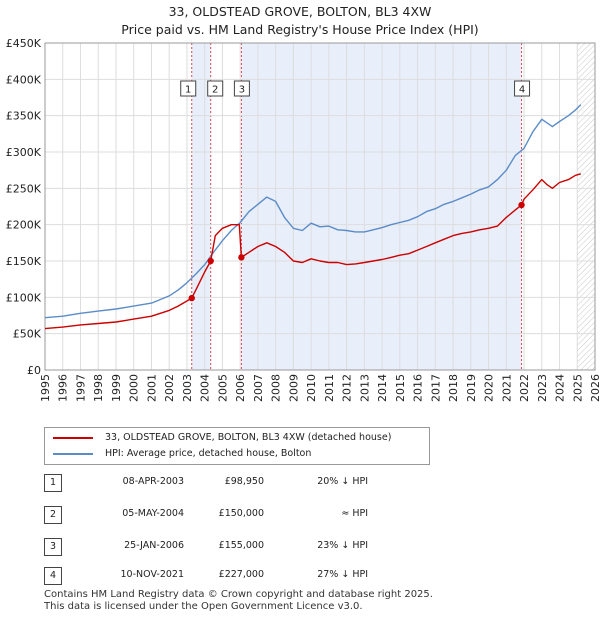 This screenshot has width=600, height=620. What do you see at coordinates (205, 388) in the screenshot?
I see `x-tick-label: 2004` at bounding box center [205, 388].